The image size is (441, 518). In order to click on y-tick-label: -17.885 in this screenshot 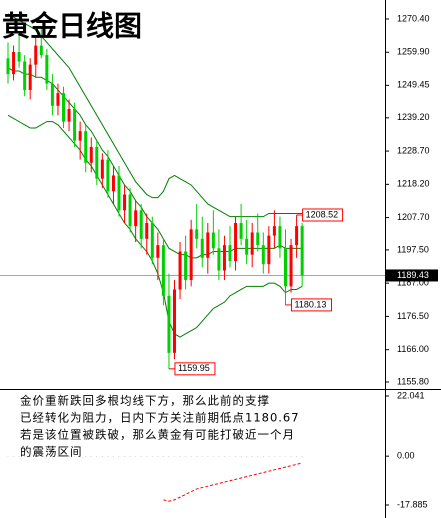, I will do `click(412, 504)`.